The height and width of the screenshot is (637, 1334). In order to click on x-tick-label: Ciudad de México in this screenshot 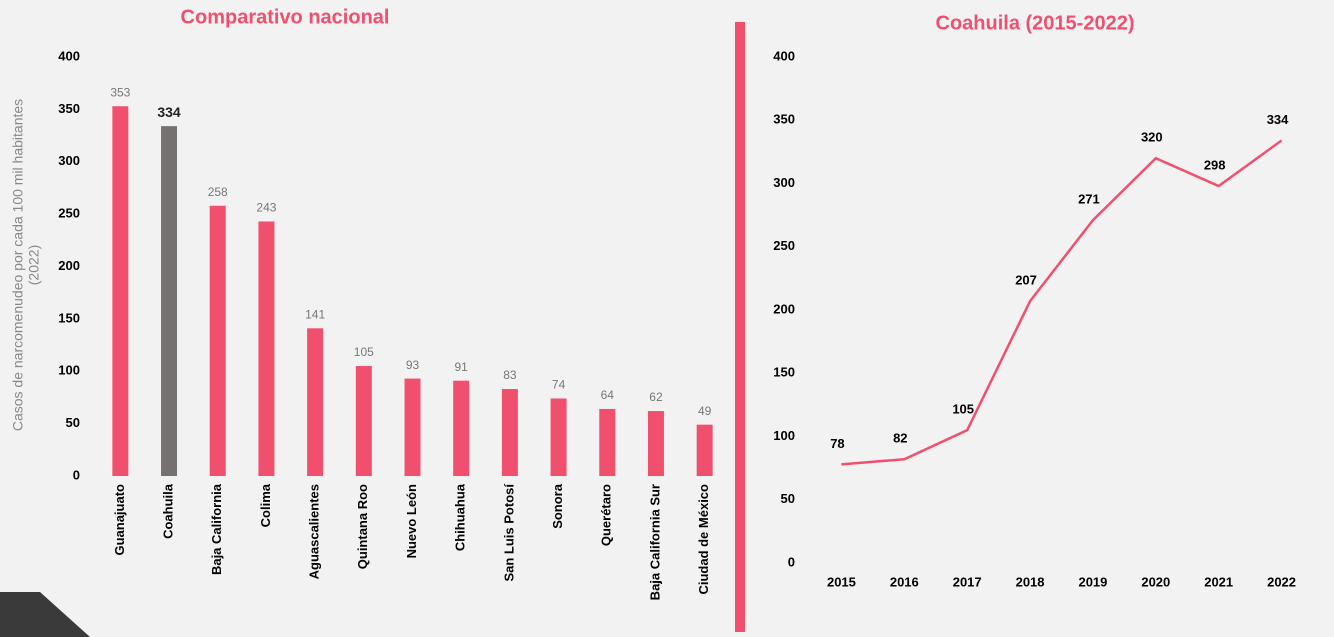, I will do `click(703, 539)`.